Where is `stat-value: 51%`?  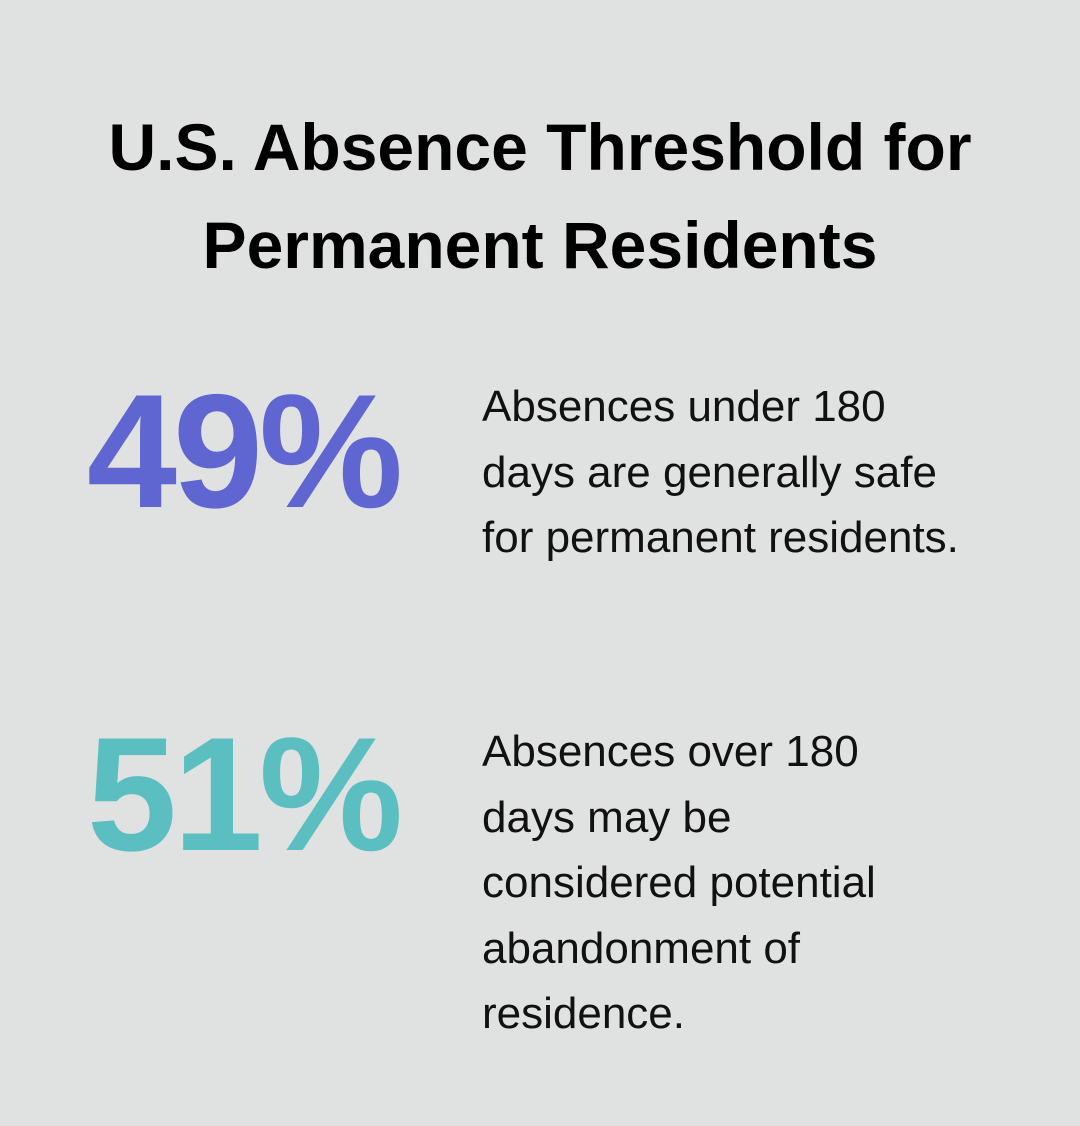 stat-value: 51% is located at coordinates (244, 794).